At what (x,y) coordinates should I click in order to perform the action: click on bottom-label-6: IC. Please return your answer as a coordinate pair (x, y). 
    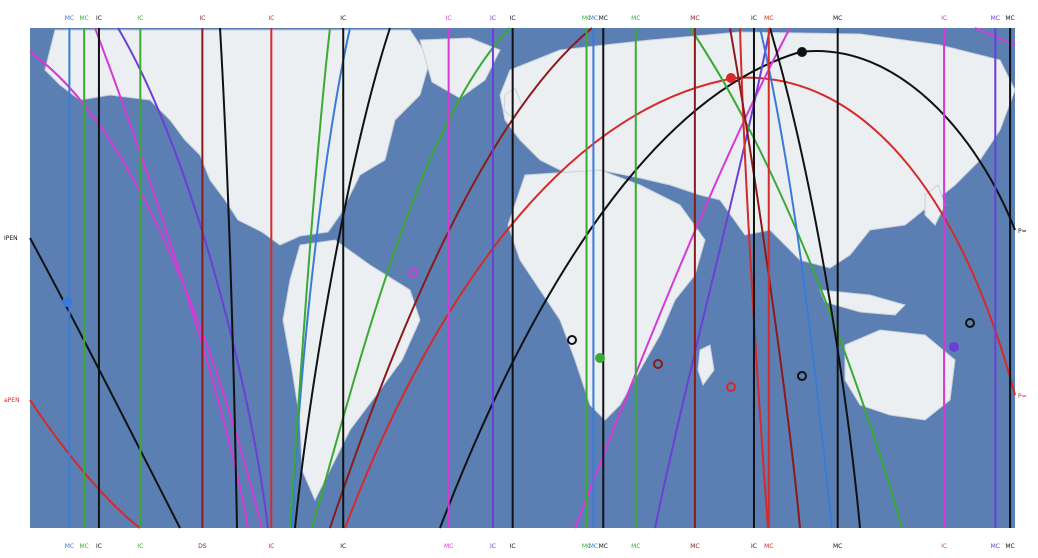
    Looking at the image, I should click on (343, 546).